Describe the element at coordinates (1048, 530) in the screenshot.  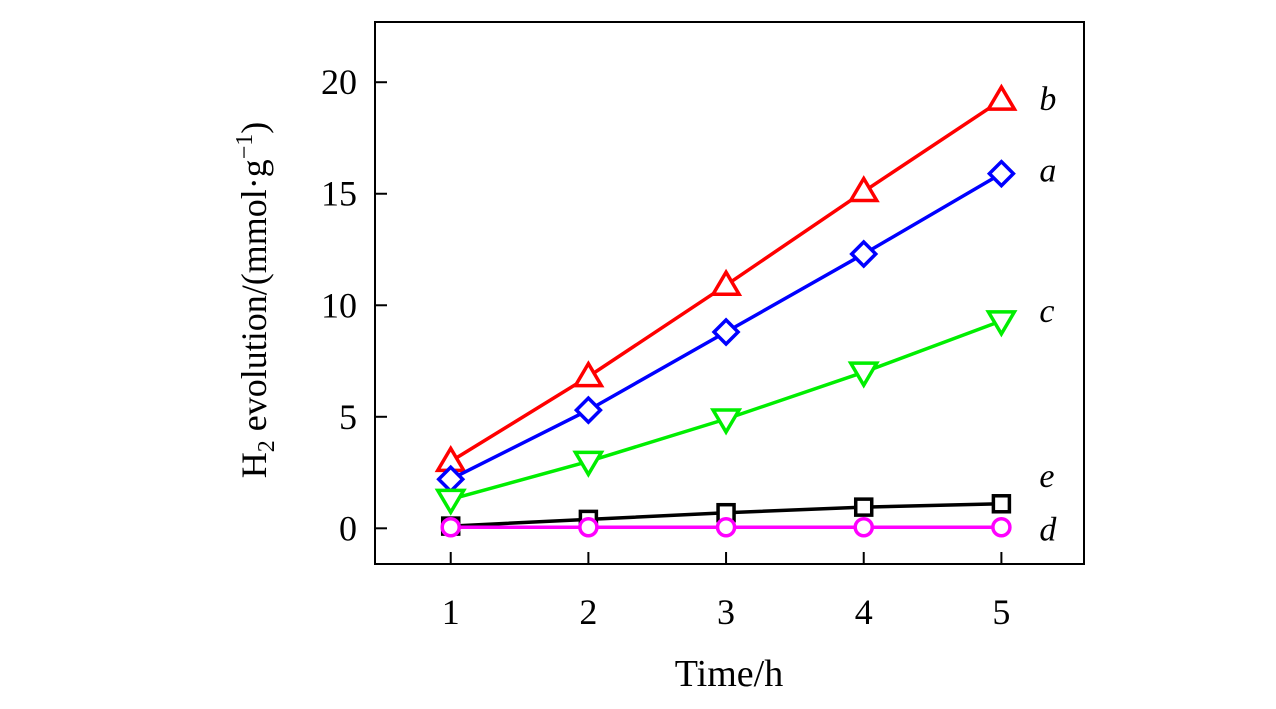
I see `series-label-d: d` at that location.